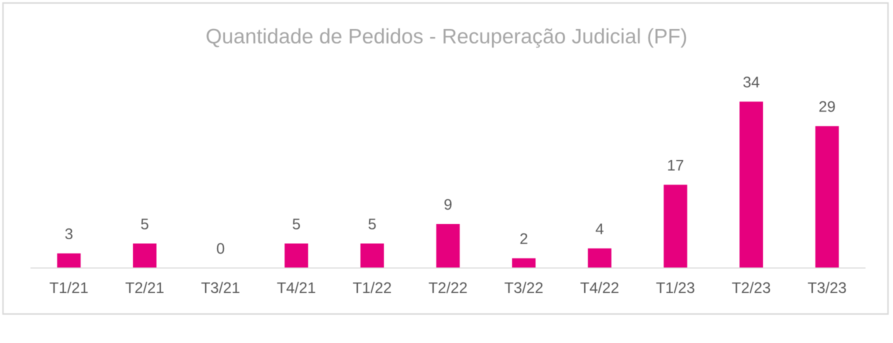 The image size is (893, 343). What do you see at coordinates (676, 165) in the screenshot?
I see `data-label: 17` at bounding box center [676, 165].